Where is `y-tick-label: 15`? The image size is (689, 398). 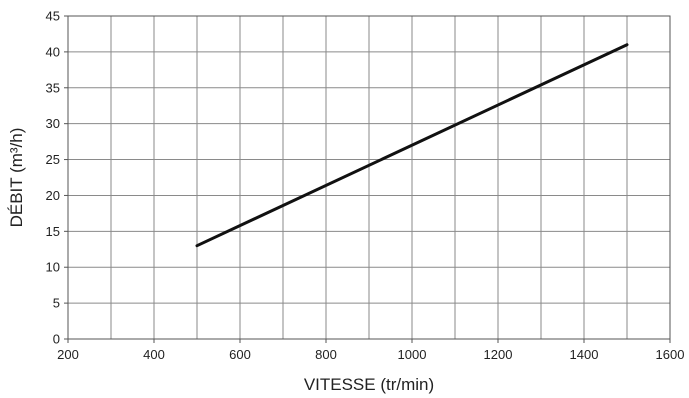 y-tick-label: 15 is located at coordinates (53, 231).